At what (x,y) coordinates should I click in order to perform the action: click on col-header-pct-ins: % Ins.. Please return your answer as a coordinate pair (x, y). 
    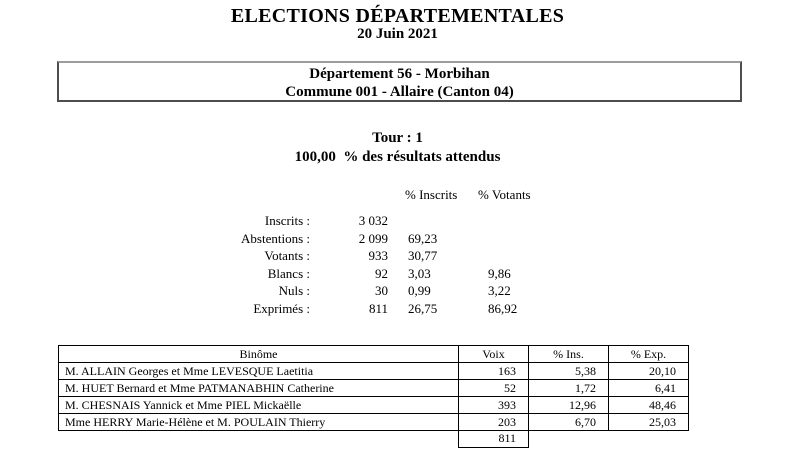
    Looking at the image, I should click on (568, 354).